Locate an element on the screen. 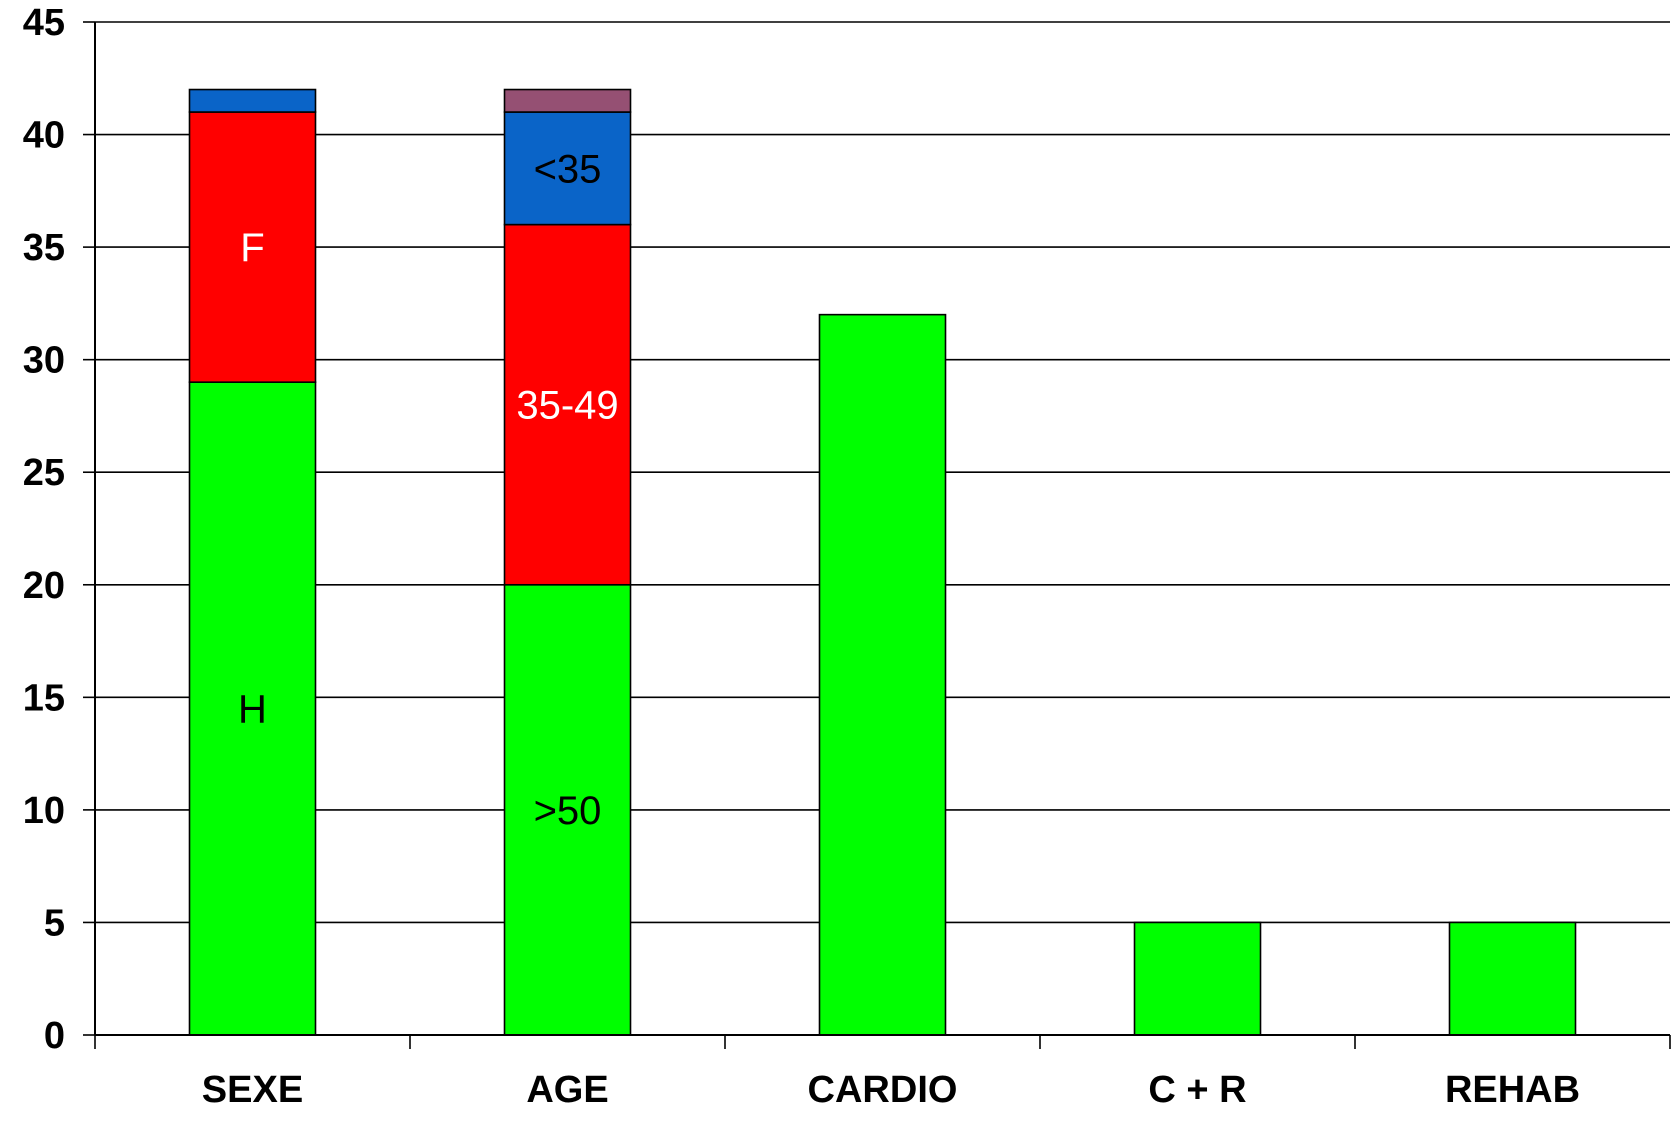  y-tick-label: 10 is located at coordinates (44, 811).